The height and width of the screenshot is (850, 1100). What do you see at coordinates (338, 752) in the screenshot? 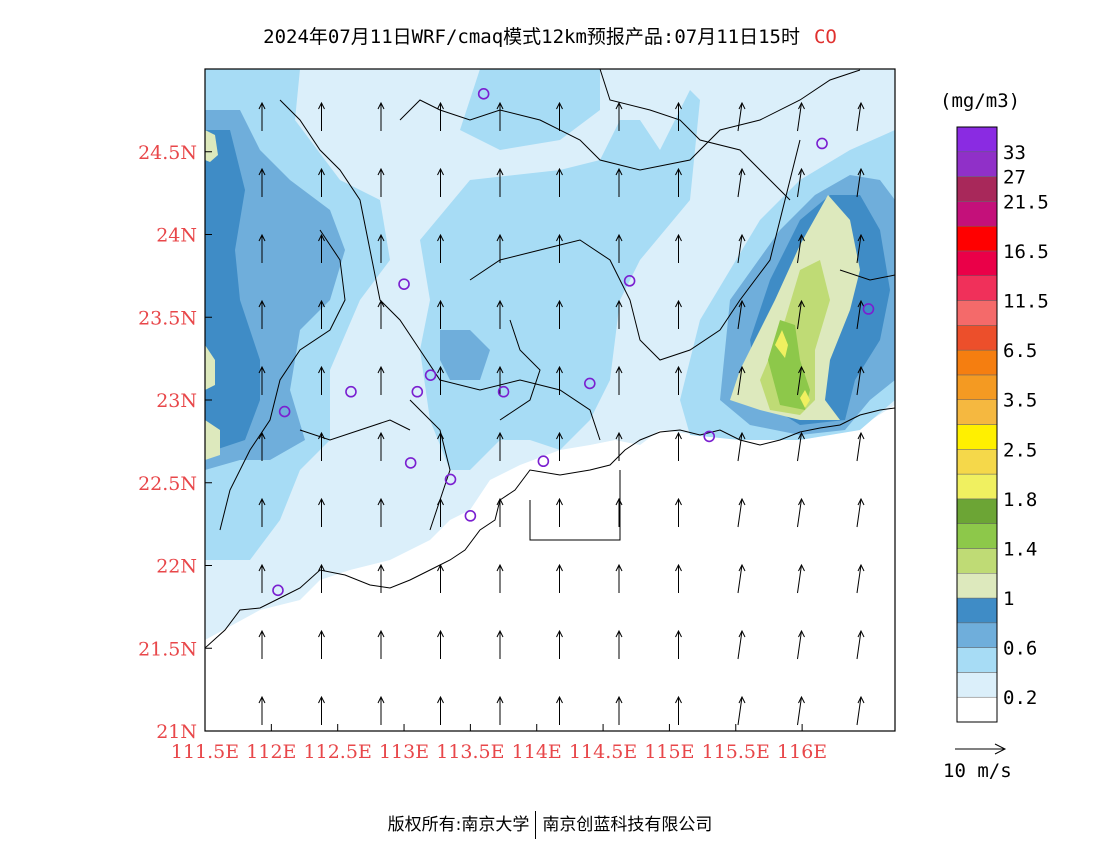
I see `lon-tick-label: 112.5E` at bounding box center [338, 752].